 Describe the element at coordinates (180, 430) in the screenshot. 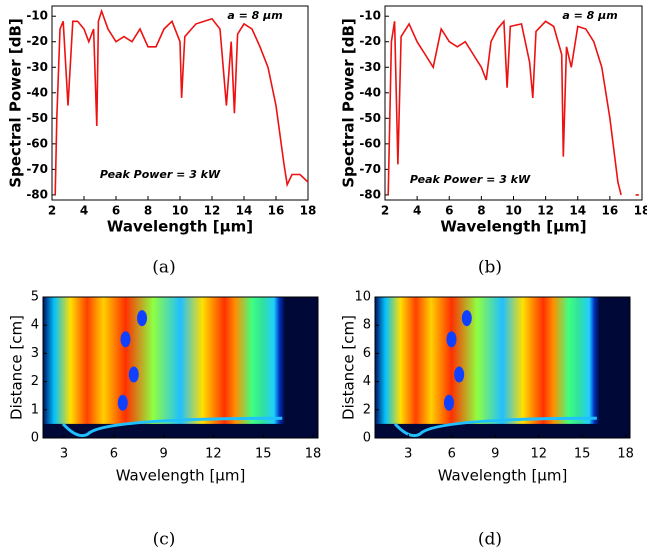

I see `heatmap-floor` at that location.